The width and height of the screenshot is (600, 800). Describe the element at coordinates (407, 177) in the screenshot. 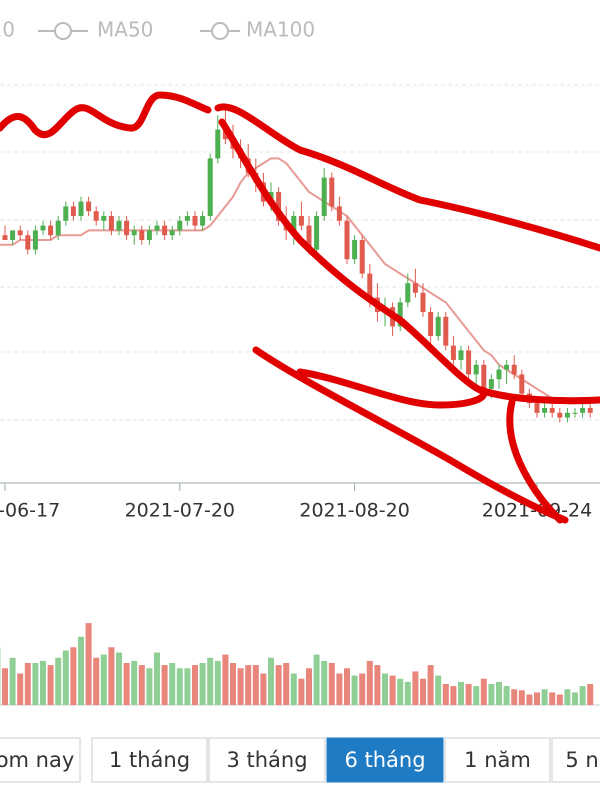

I see `annotation-stroke` at that location.